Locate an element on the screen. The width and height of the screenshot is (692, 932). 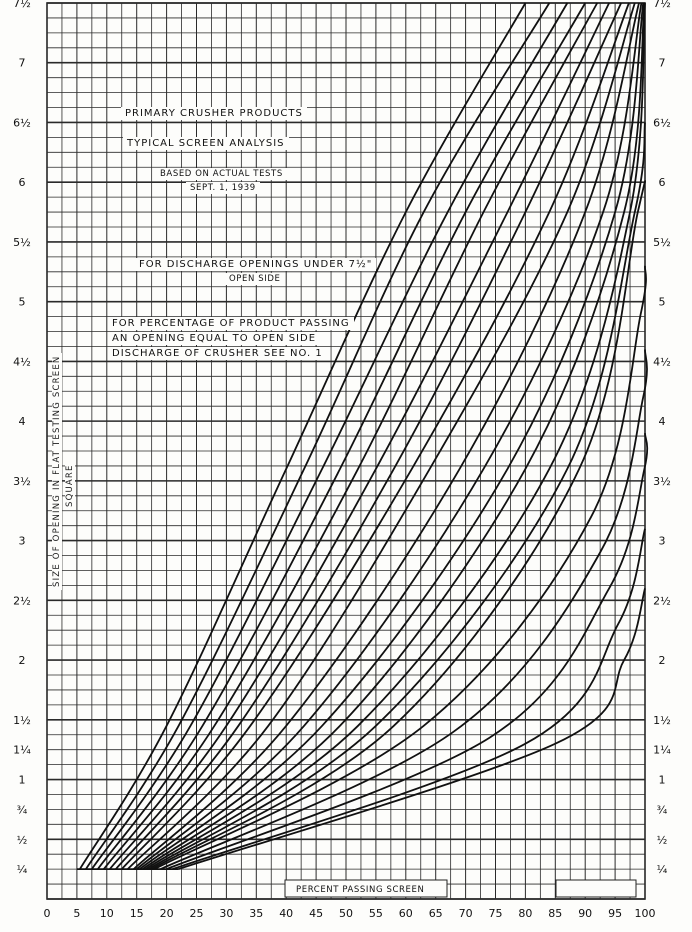
x-tick-label: 55 is located at coordinates (376, 913).